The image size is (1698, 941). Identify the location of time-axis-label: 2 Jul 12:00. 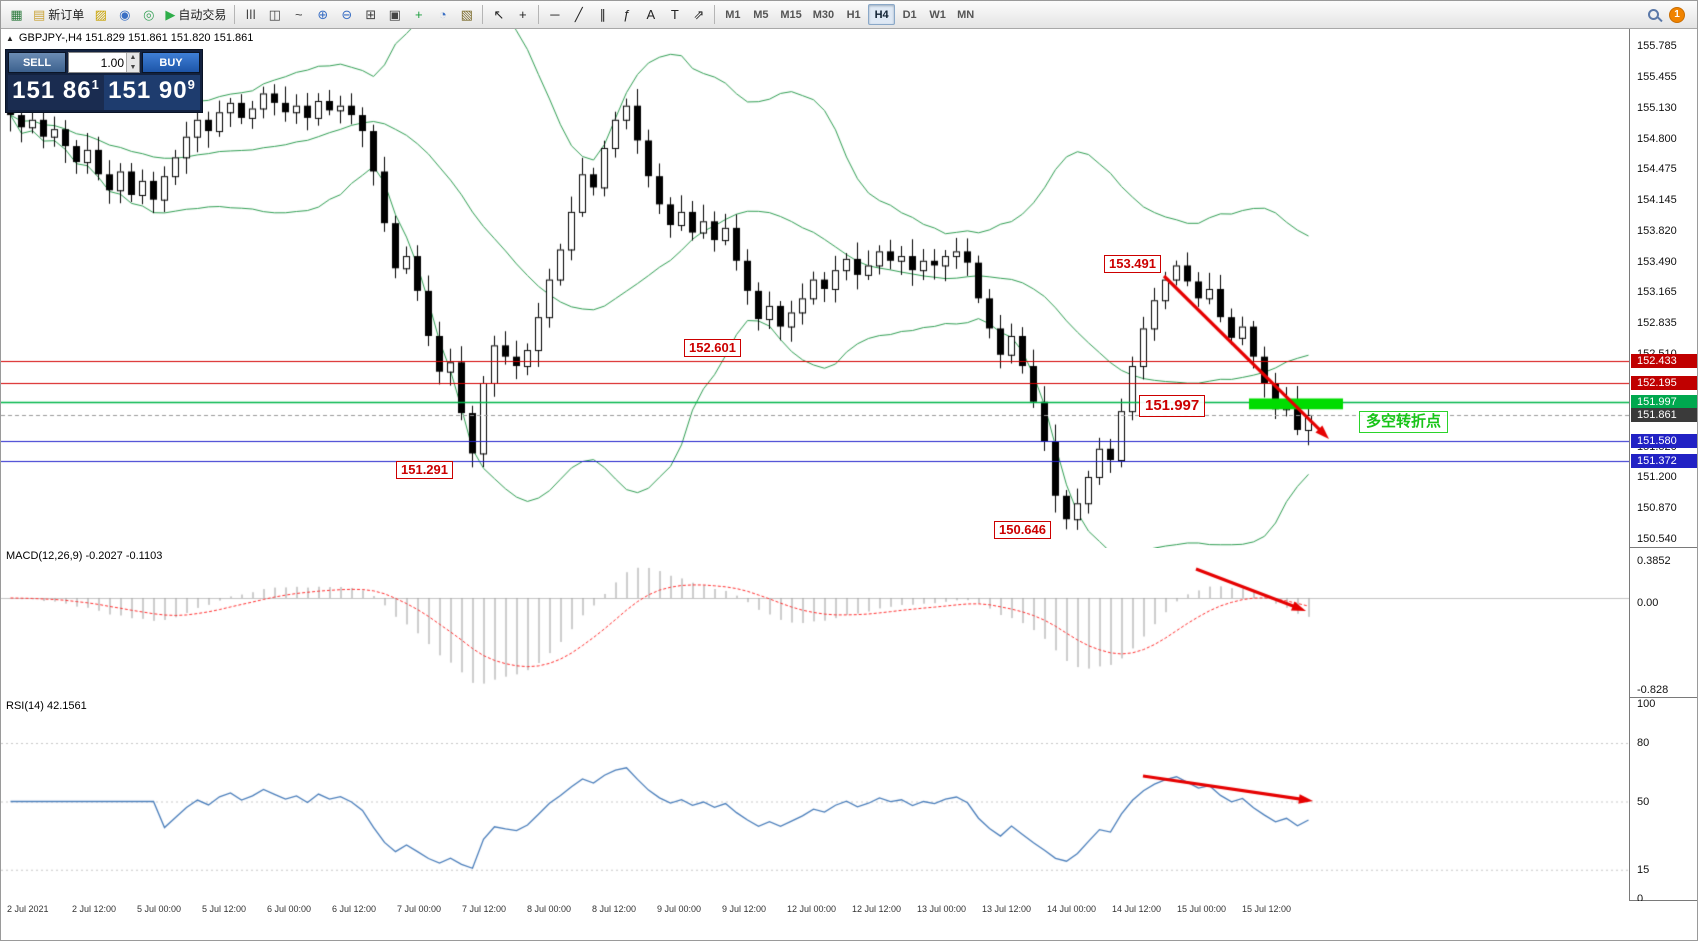
(94, 909).